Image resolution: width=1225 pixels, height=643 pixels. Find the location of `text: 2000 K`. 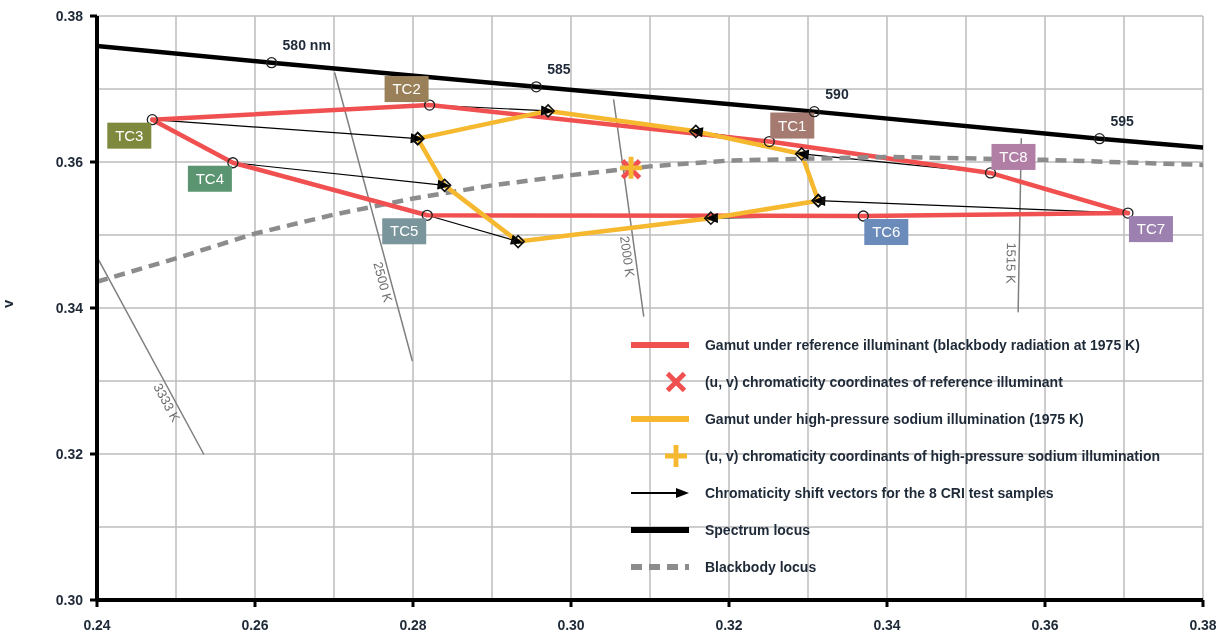

text: 2000 K is located at coordinates (627, 257).